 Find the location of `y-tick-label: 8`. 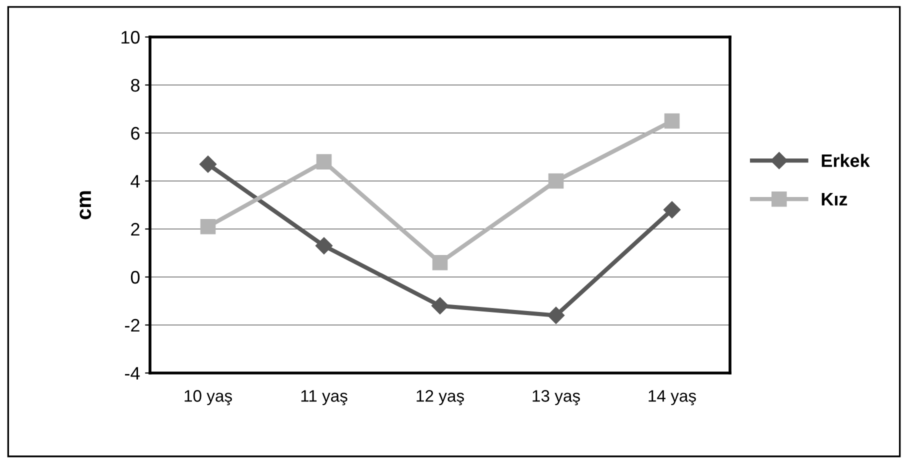

y-tick-label: 8 is located at coordinates (135, 85).